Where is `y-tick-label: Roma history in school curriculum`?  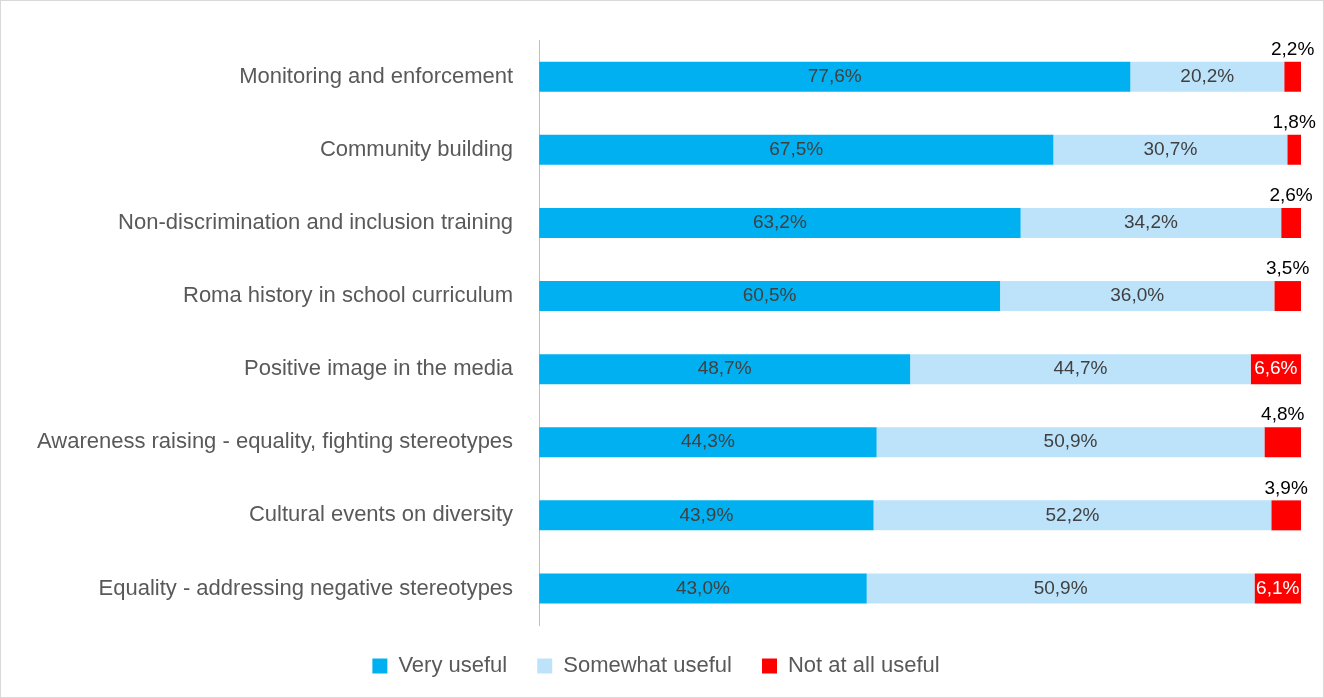 y-tick-label: Roma history in school curriculum is located at coordinates (348, 295).